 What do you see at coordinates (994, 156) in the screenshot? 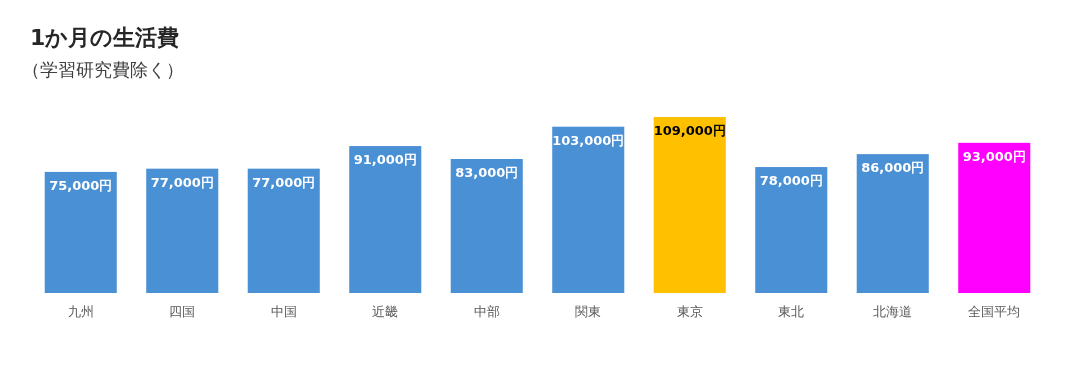
I see `data-label: 93,000円` at bounding box center [994, 156].